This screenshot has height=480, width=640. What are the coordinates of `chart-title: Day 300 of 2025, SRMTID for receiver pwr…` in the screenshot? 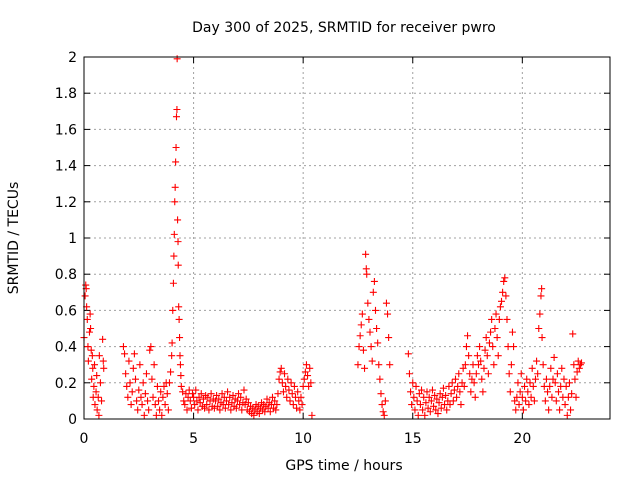 It's located at (344, 28).